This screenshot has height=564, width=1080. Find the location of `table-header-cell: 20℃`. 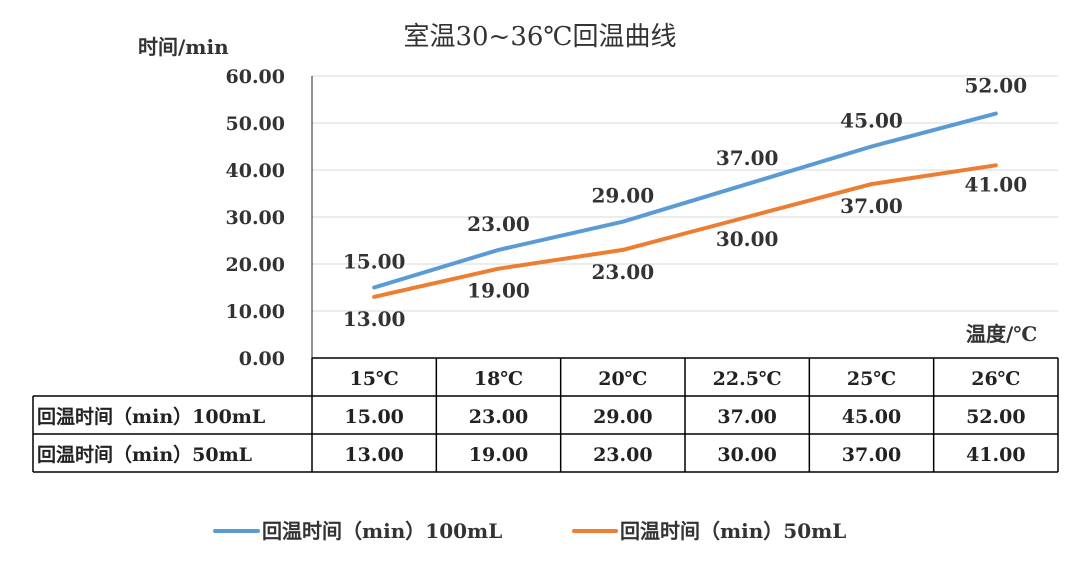

table-header-cell: 20℃ is located at coordinates (622, 379).